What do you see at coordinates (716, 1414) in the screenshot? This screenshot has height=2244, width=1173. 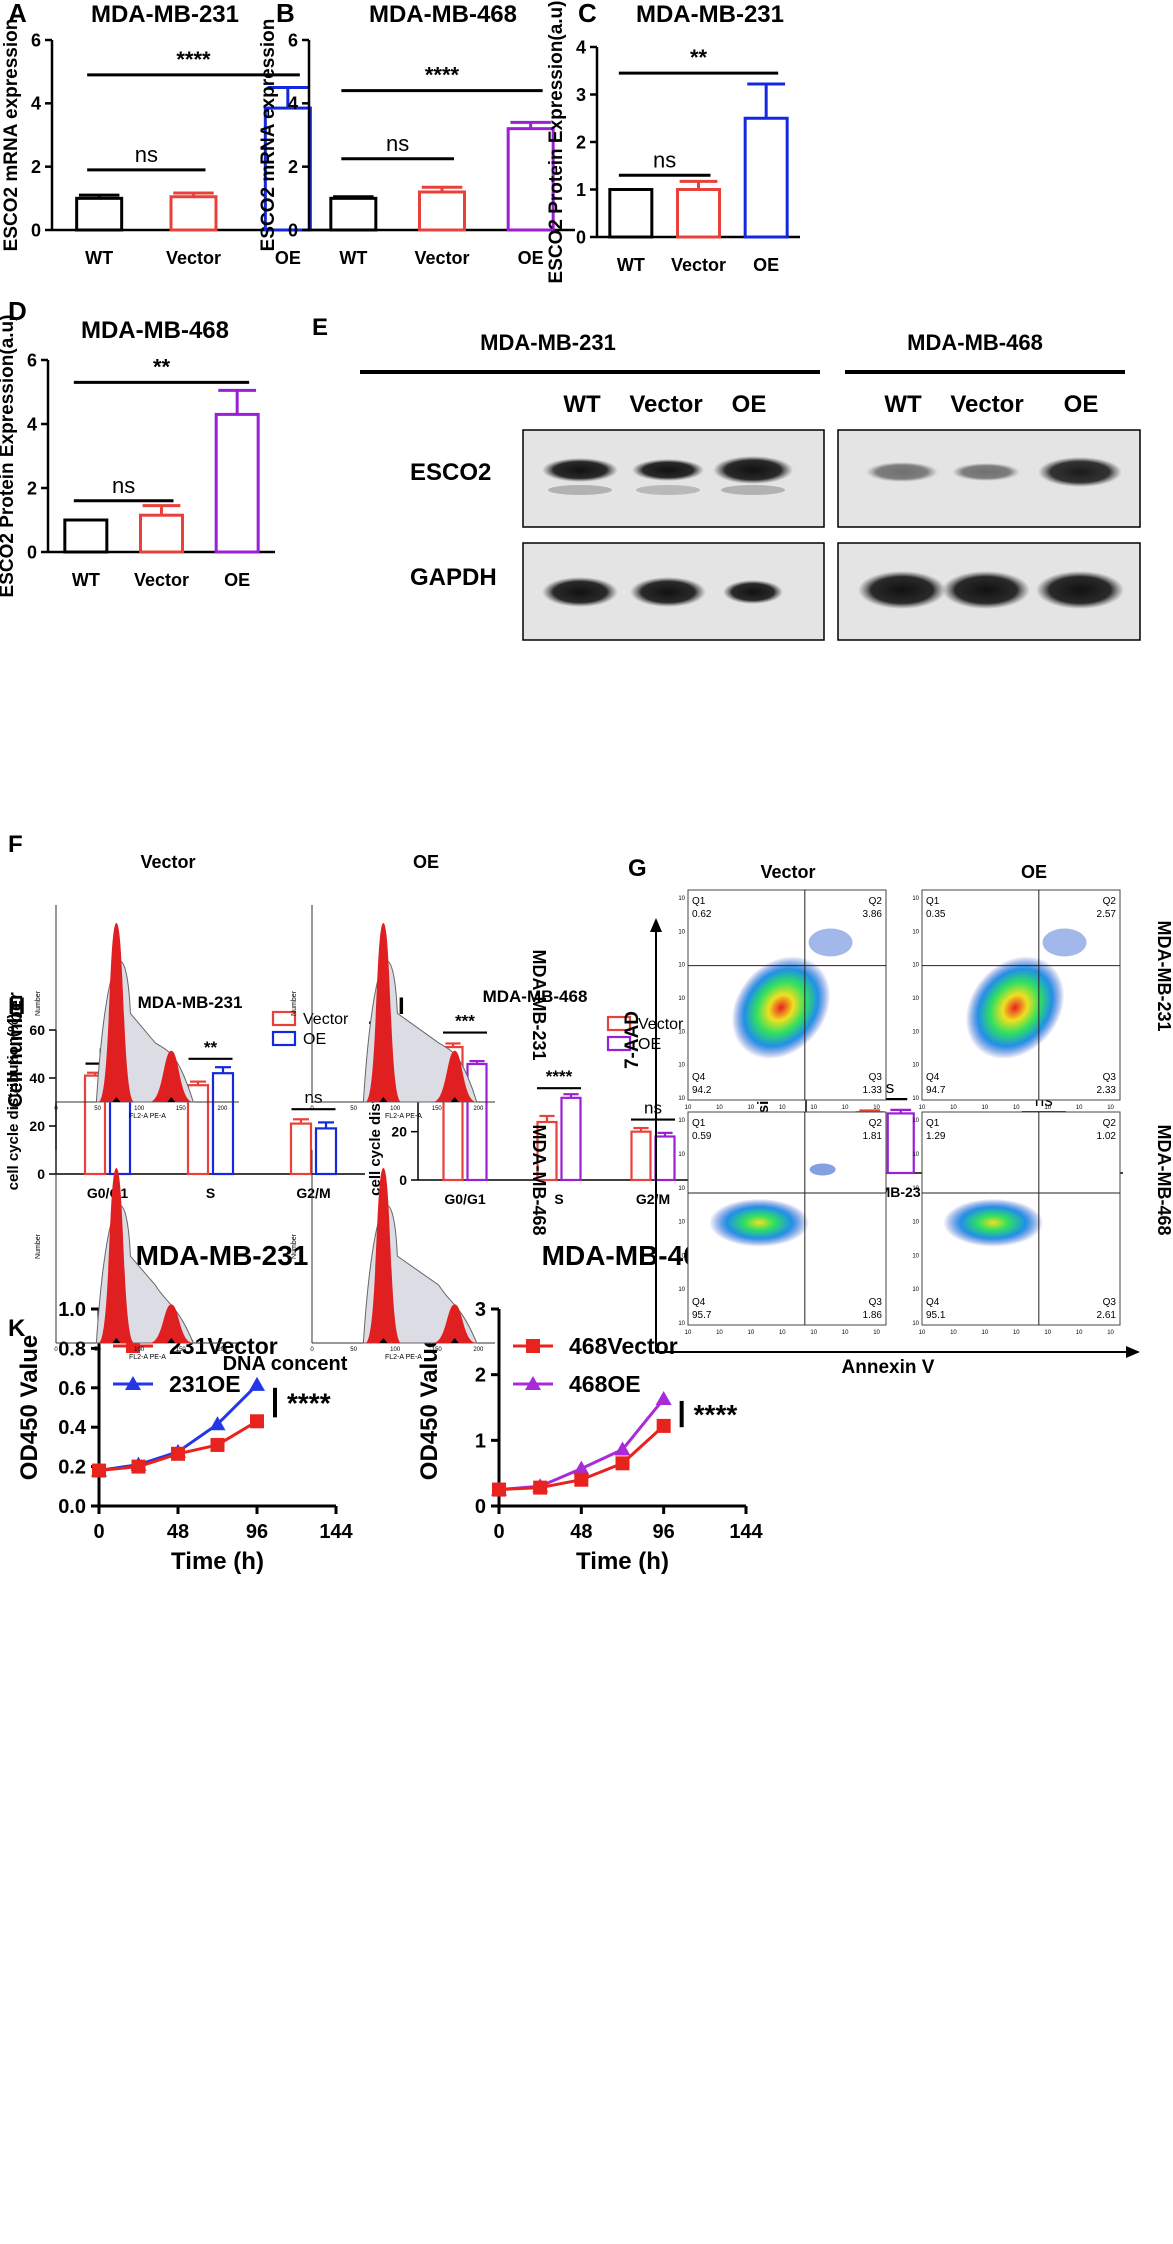 I see `significance-label: ****` at bounding box center [716, 1414].